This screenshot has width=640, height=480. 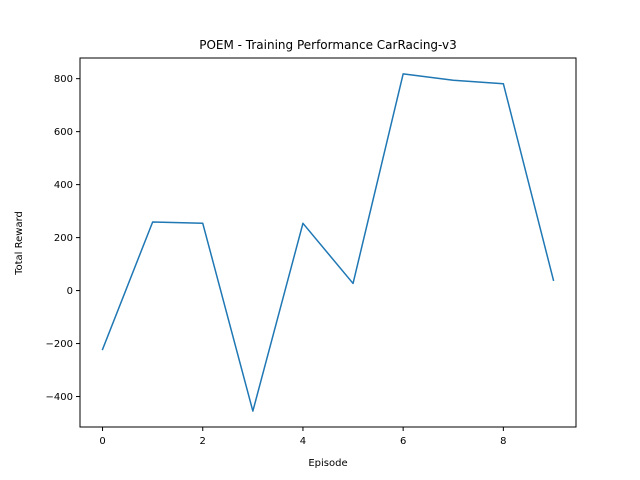 What do you see at coordinates (503, 441) in the screenshot?
I see `x-tick-label: 8` at bounding box center [503, 441].